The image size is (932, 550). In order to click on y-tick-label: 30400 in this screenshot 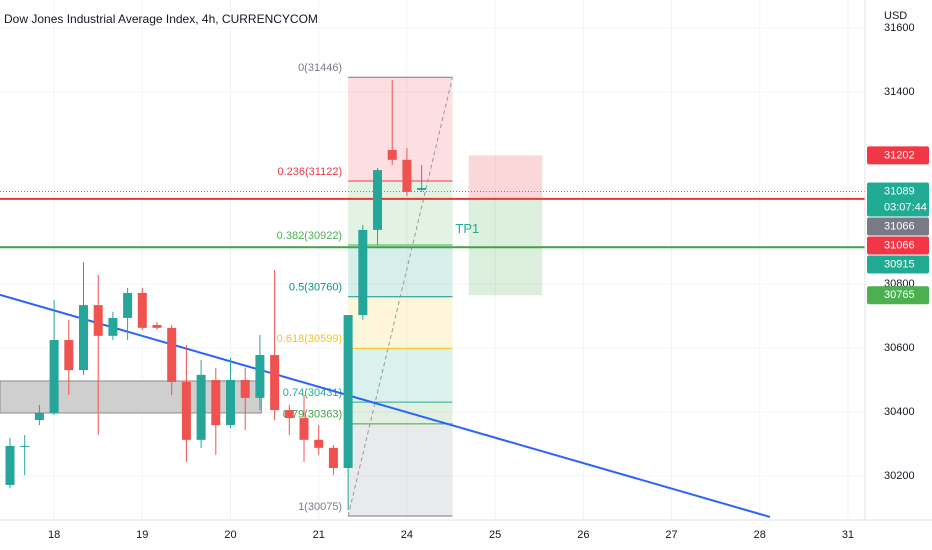, I will do `click(899, 412)`.